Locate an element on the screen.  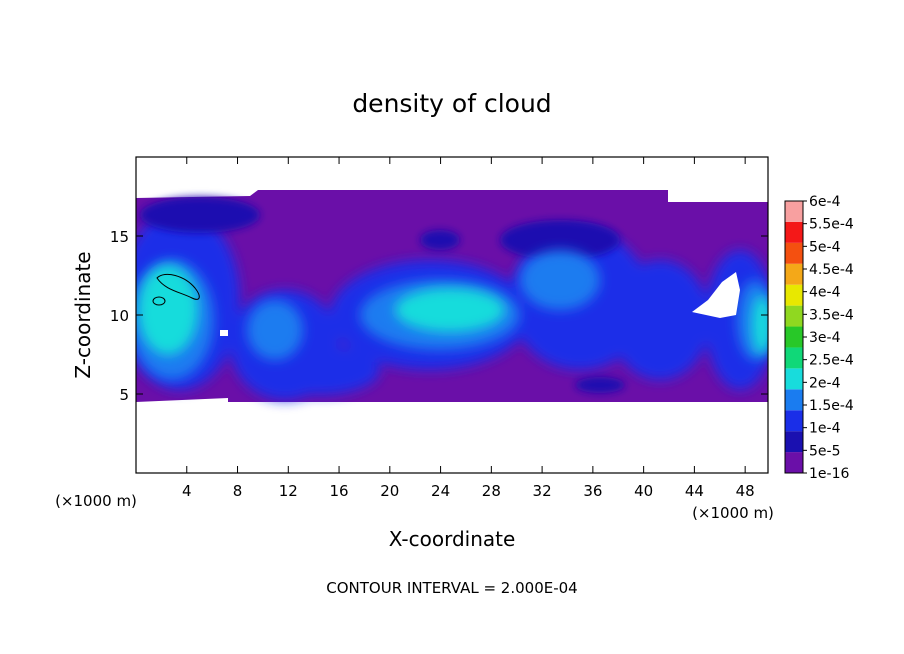
x-tick-label: 28 is located at coordinates (491, 491).